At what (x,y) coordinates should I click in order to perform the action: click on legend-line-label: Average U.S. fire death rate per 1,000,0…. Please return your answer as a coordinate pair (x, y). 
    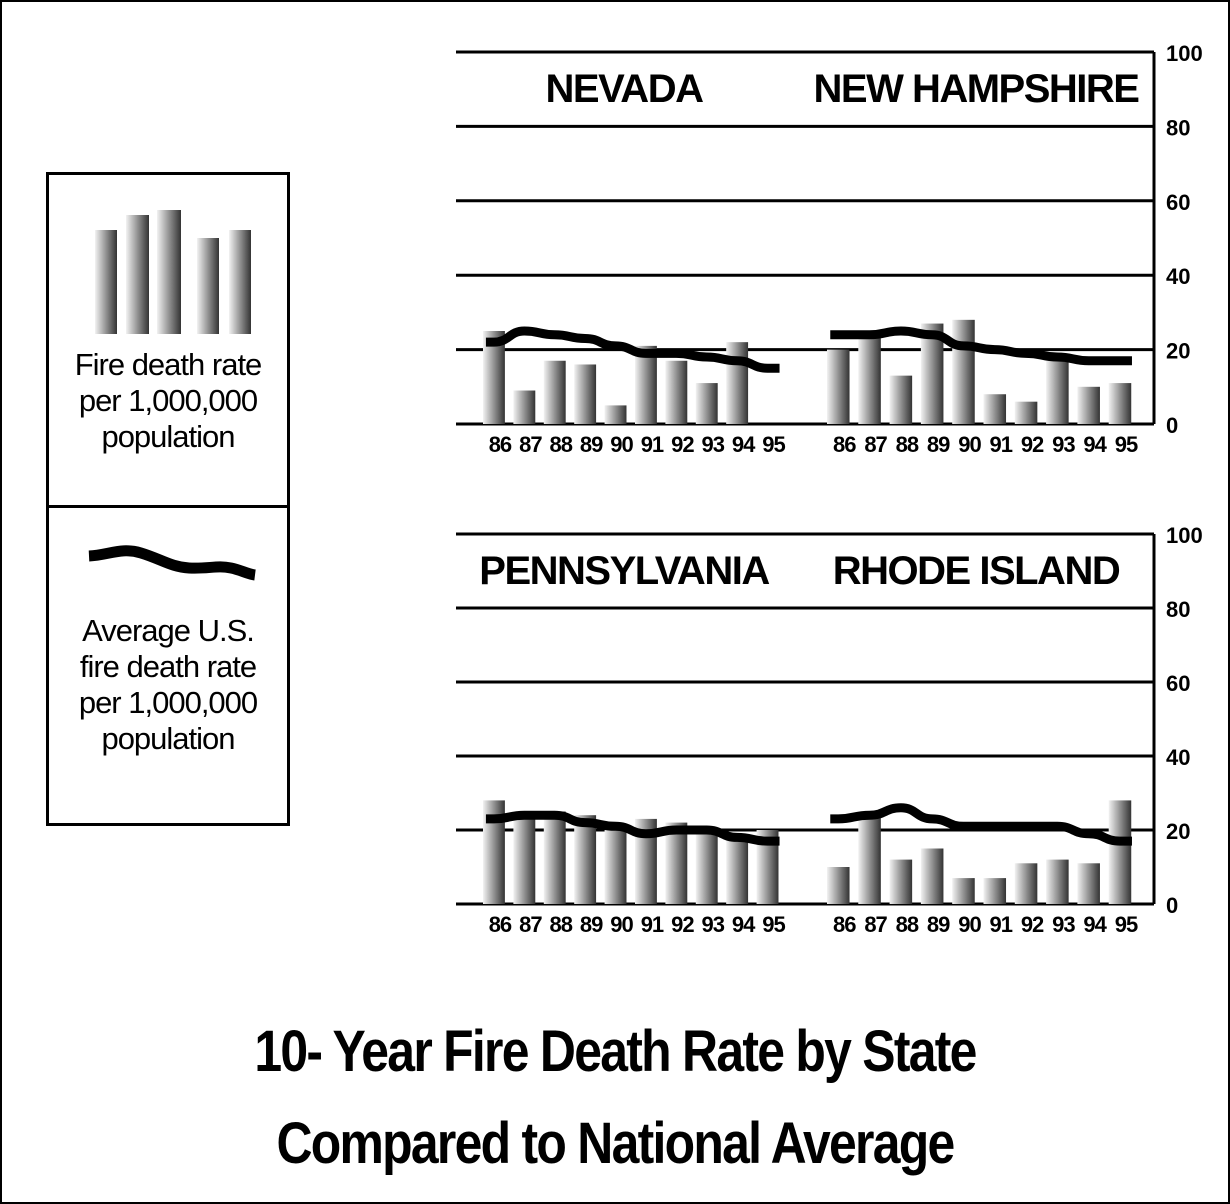
    Looking at the image, I should click on (168, 684).